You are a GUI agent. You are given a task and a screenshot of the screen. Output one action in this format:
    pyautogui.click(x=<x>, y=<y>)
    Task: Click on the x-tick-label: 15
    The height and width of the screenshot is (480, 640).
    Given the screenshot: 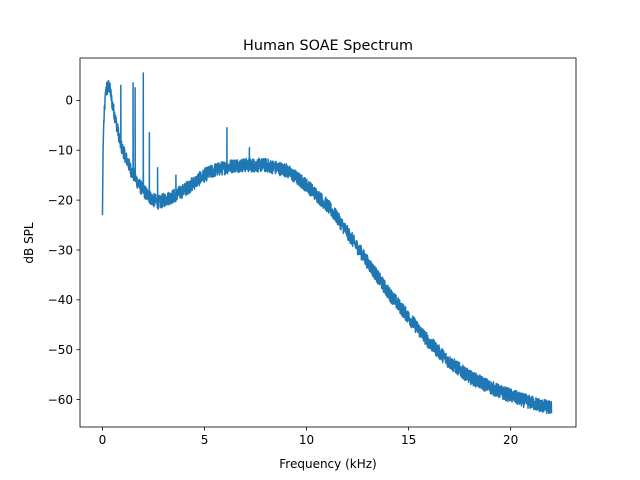 What is the action you would take?
    pyautogui.click(x=408, y=440)
    